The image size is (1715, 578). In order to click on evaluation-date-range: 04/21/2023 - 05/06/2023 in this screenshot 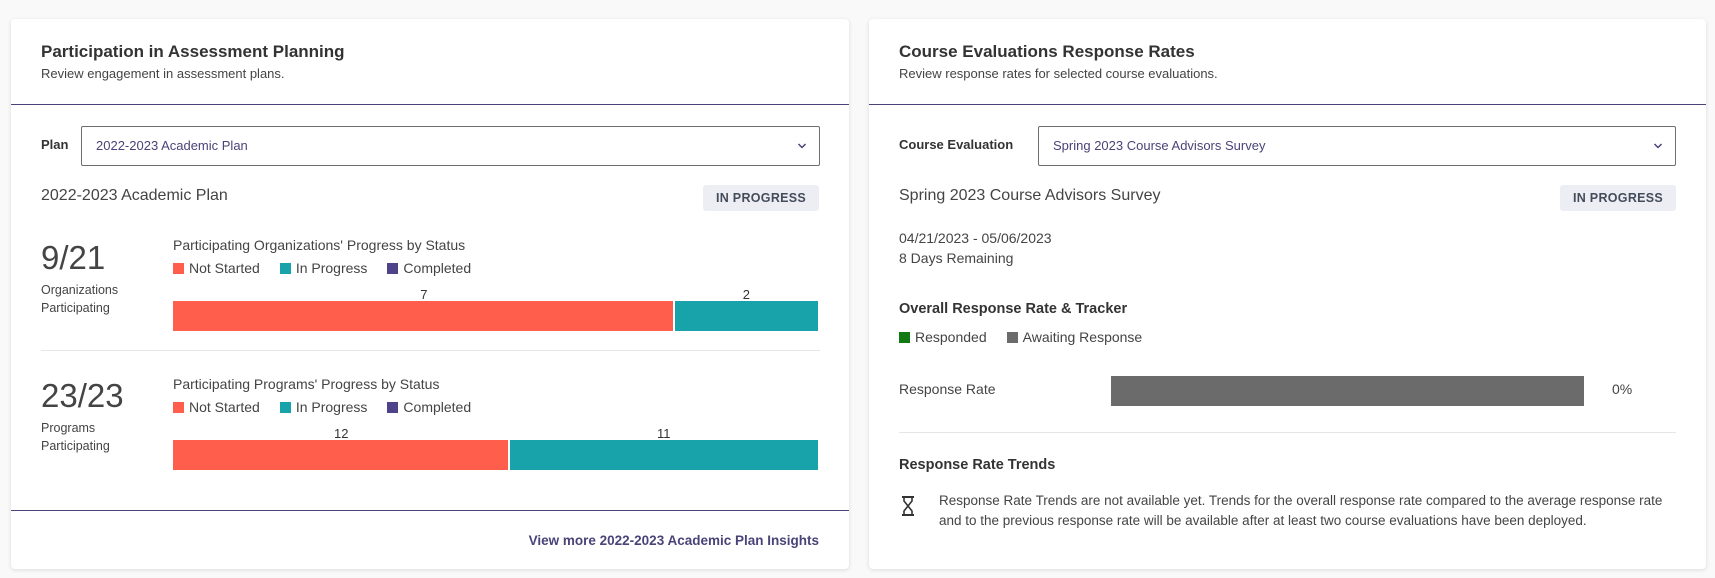, I will do `click(975, 238)`.